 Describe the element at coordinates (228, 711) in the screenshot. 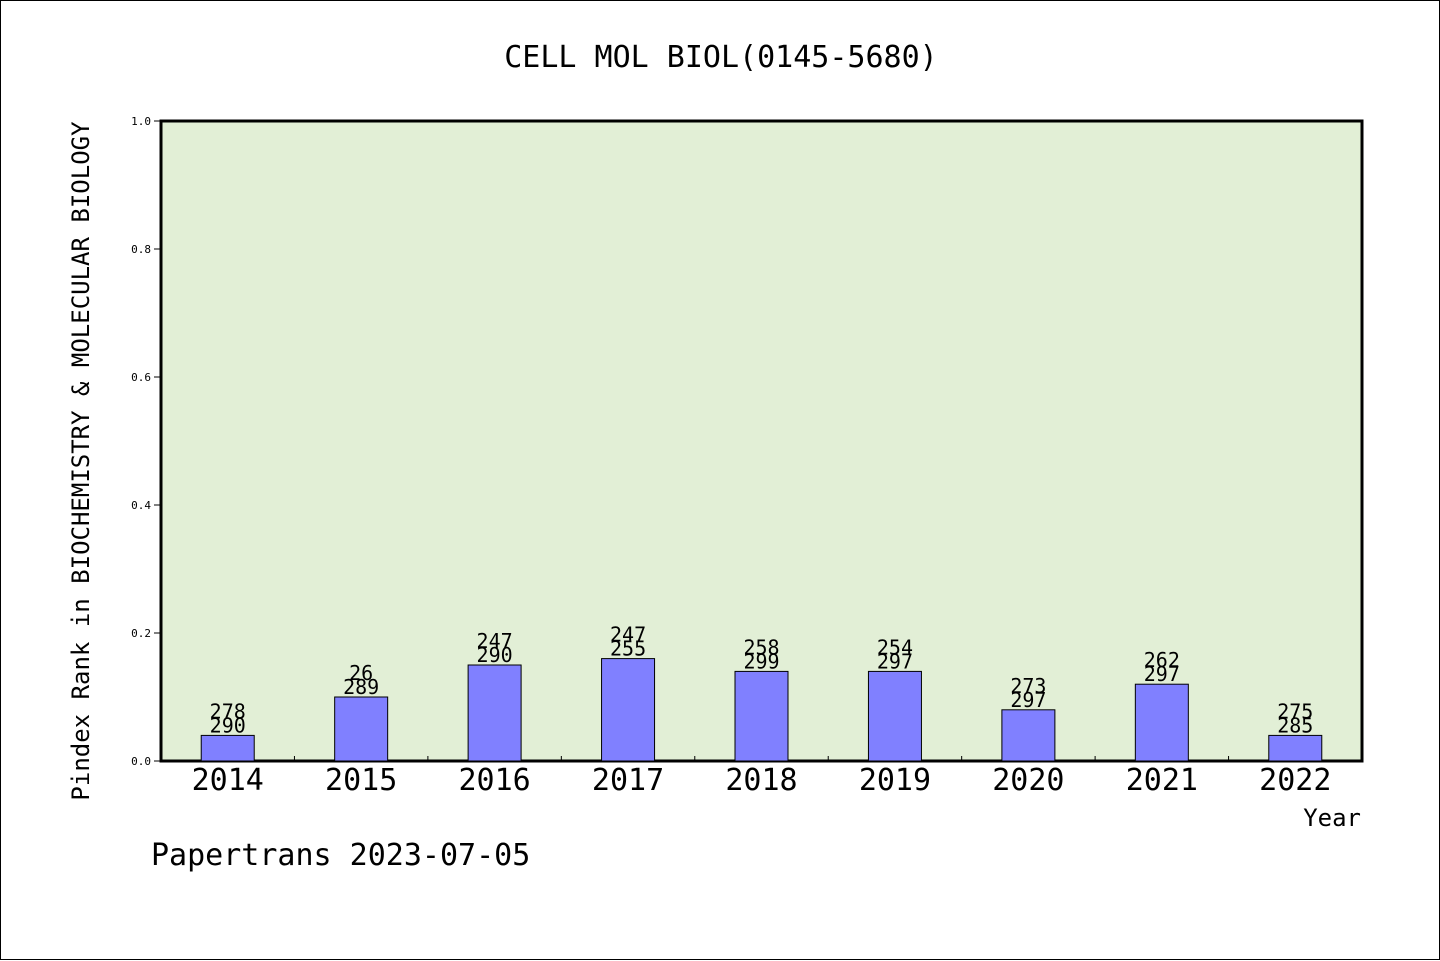

I see `bar-rank-label: 278` at that location.